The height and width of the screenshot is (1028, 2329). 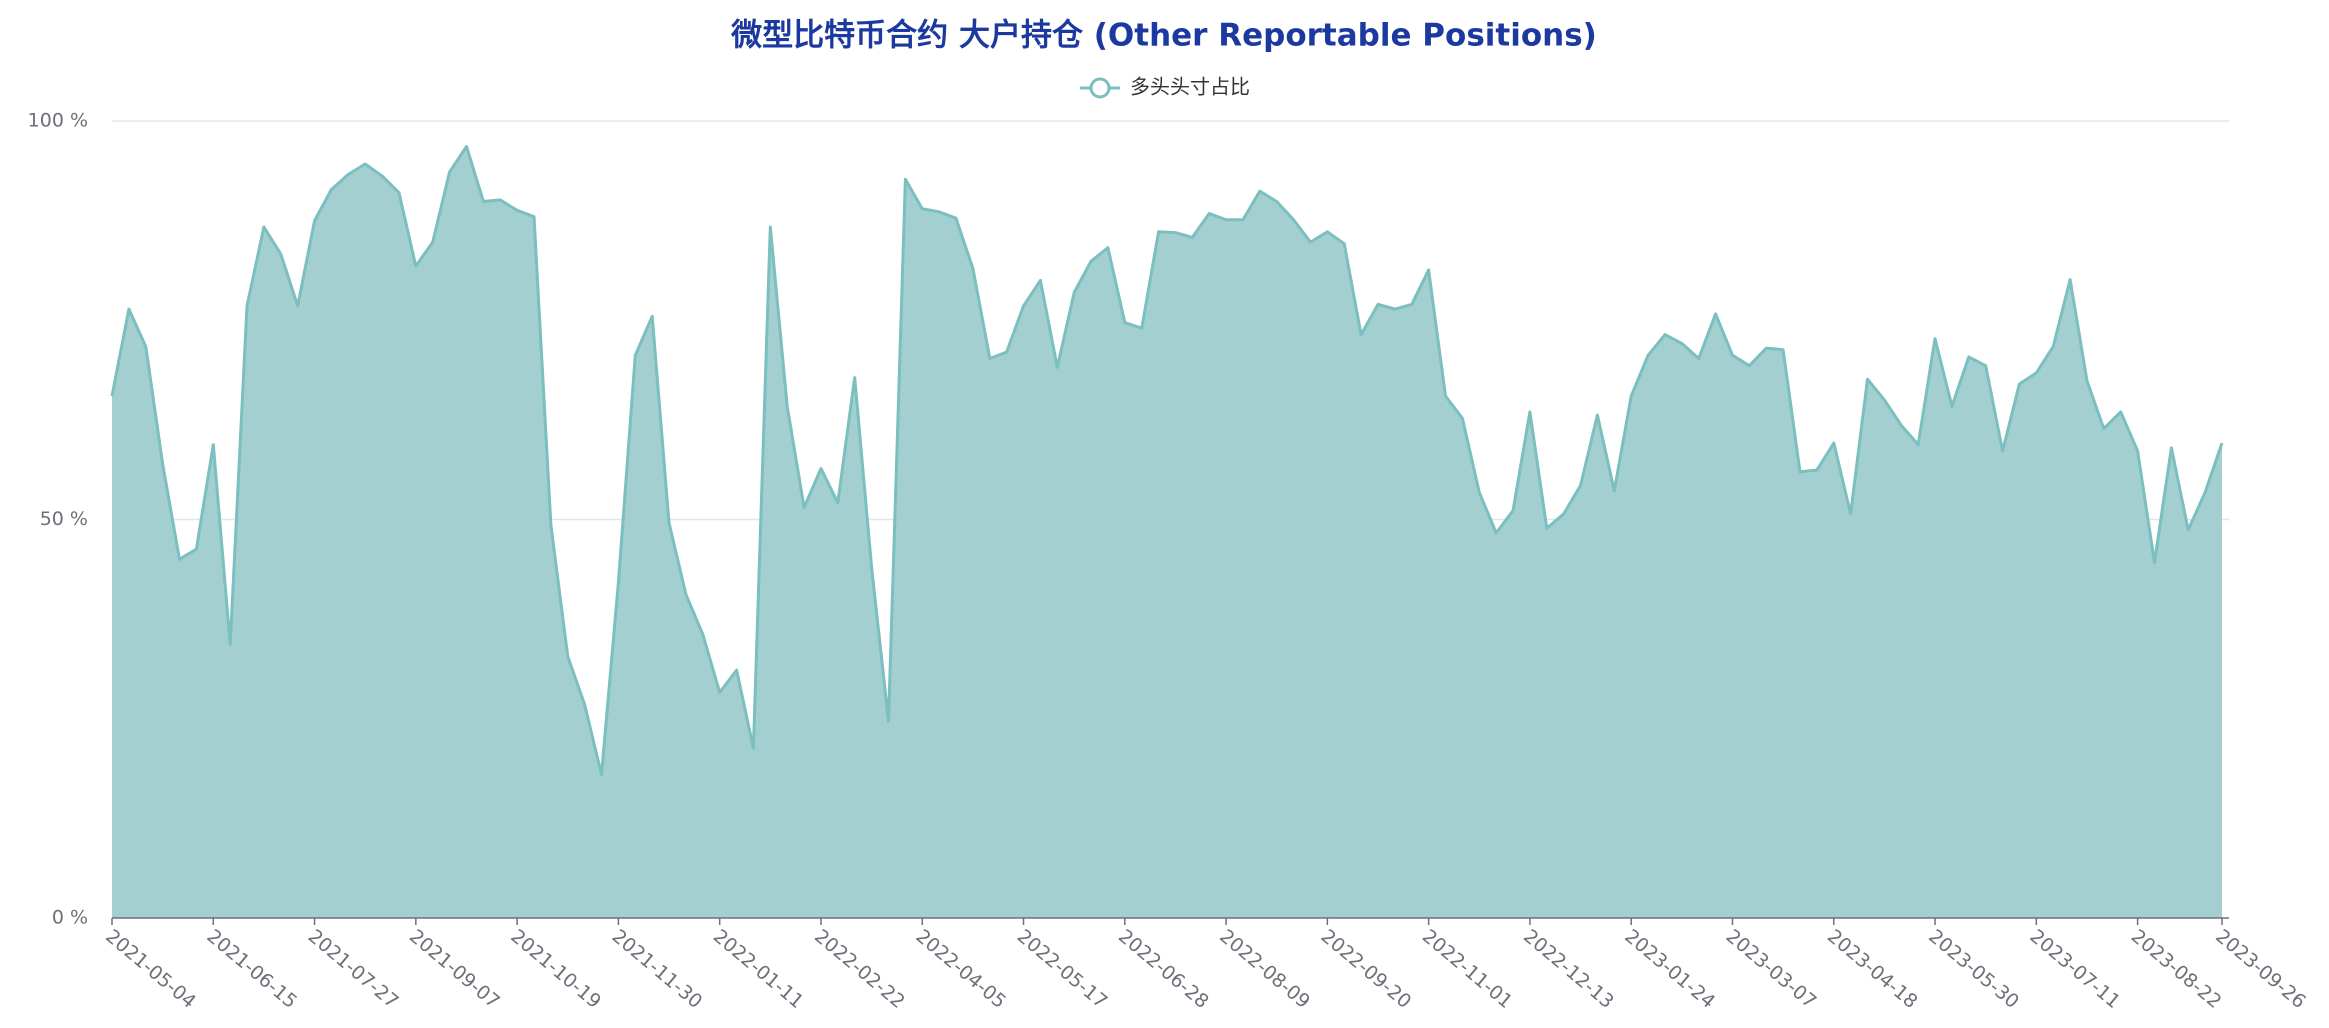 What do you see at coordinates (2176, 969) in the screenshot?
I see `x-tick-label: 2023-08-22` at bounding box center [2176, 969].